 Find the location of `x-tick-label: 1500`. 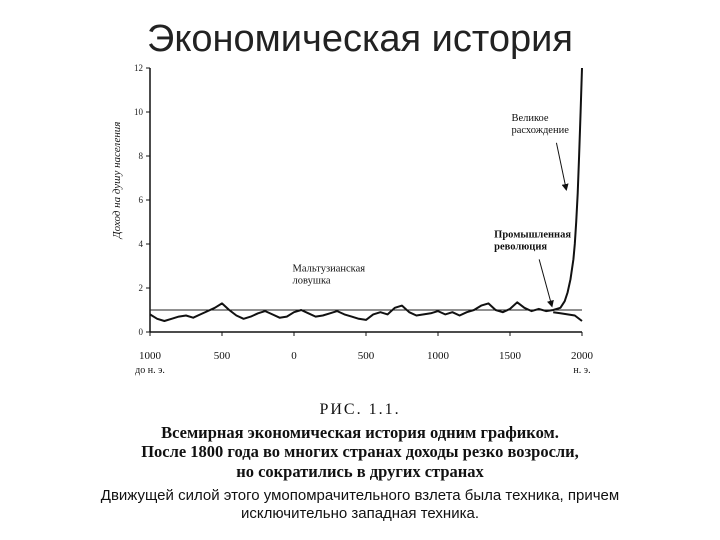

x-tick-label: 1500 is located at coordinates (510, 356).